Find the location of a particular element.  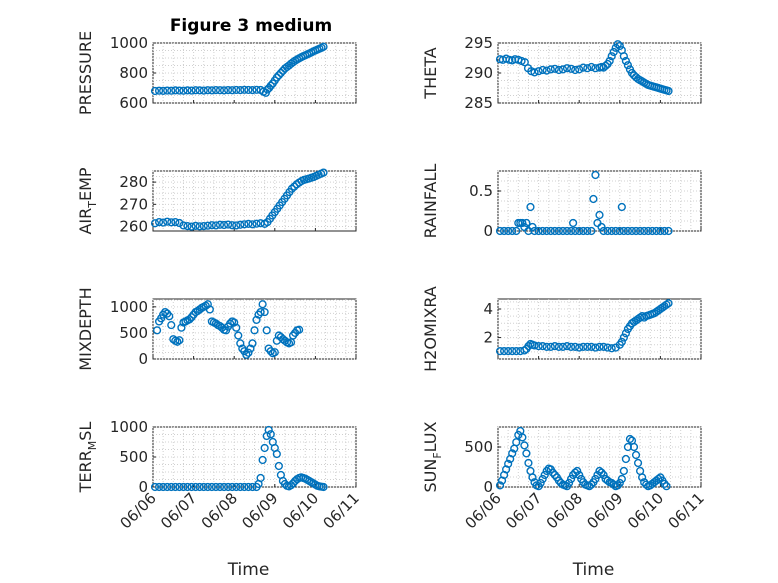

y-tick-label: 295 is located at coordinates (478, 43).